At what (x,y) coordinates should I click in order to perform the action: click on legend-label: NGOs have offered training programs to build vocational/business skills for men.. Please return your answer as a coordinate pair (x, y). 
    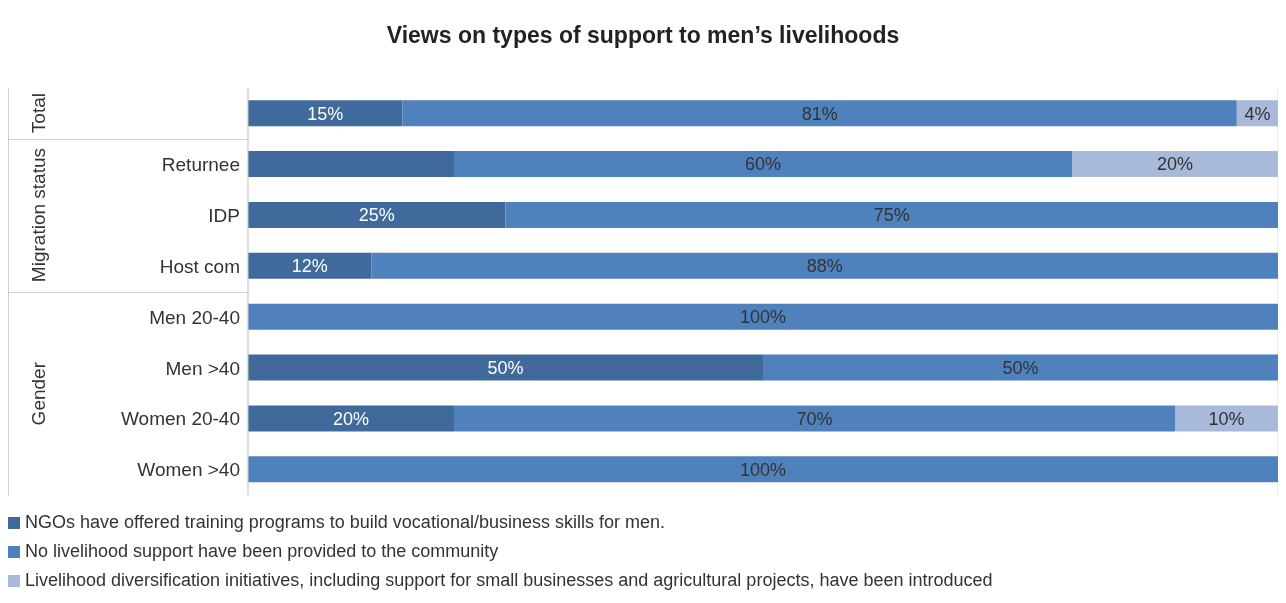
    Looking at the image, I should click on (345, 522).